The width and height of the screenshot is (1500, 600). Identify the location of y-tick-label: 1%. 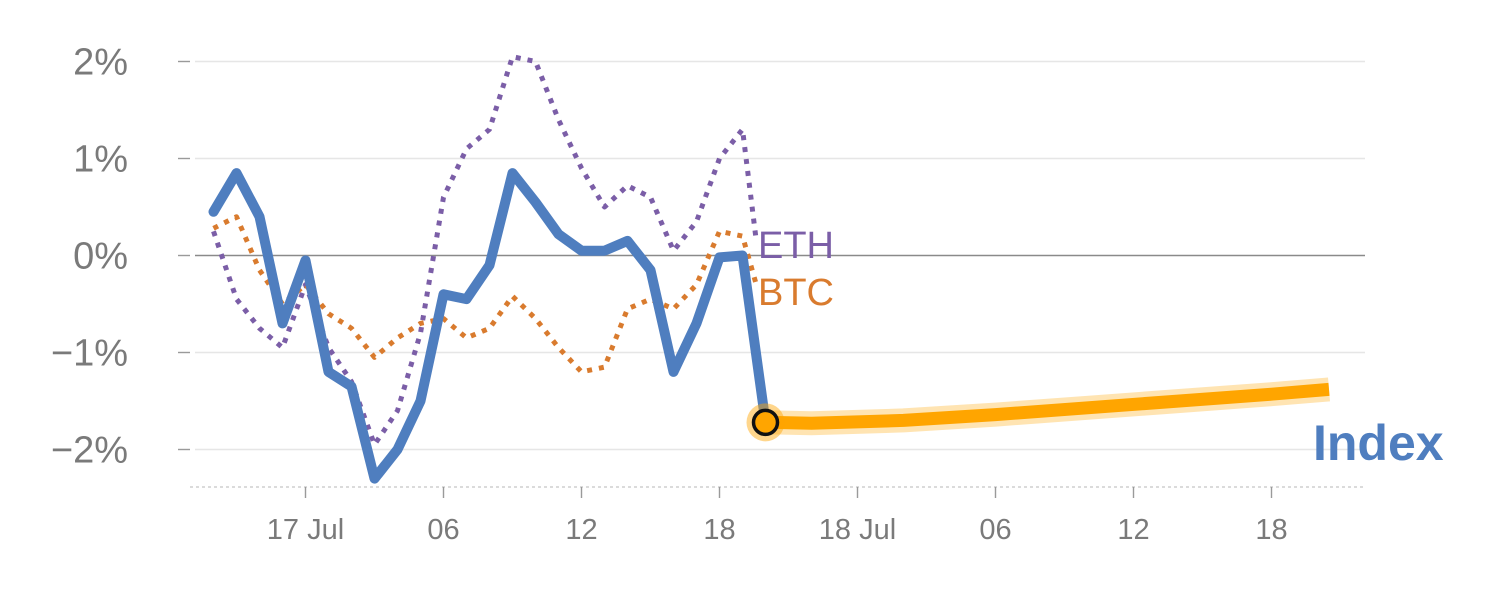
(100, 160).